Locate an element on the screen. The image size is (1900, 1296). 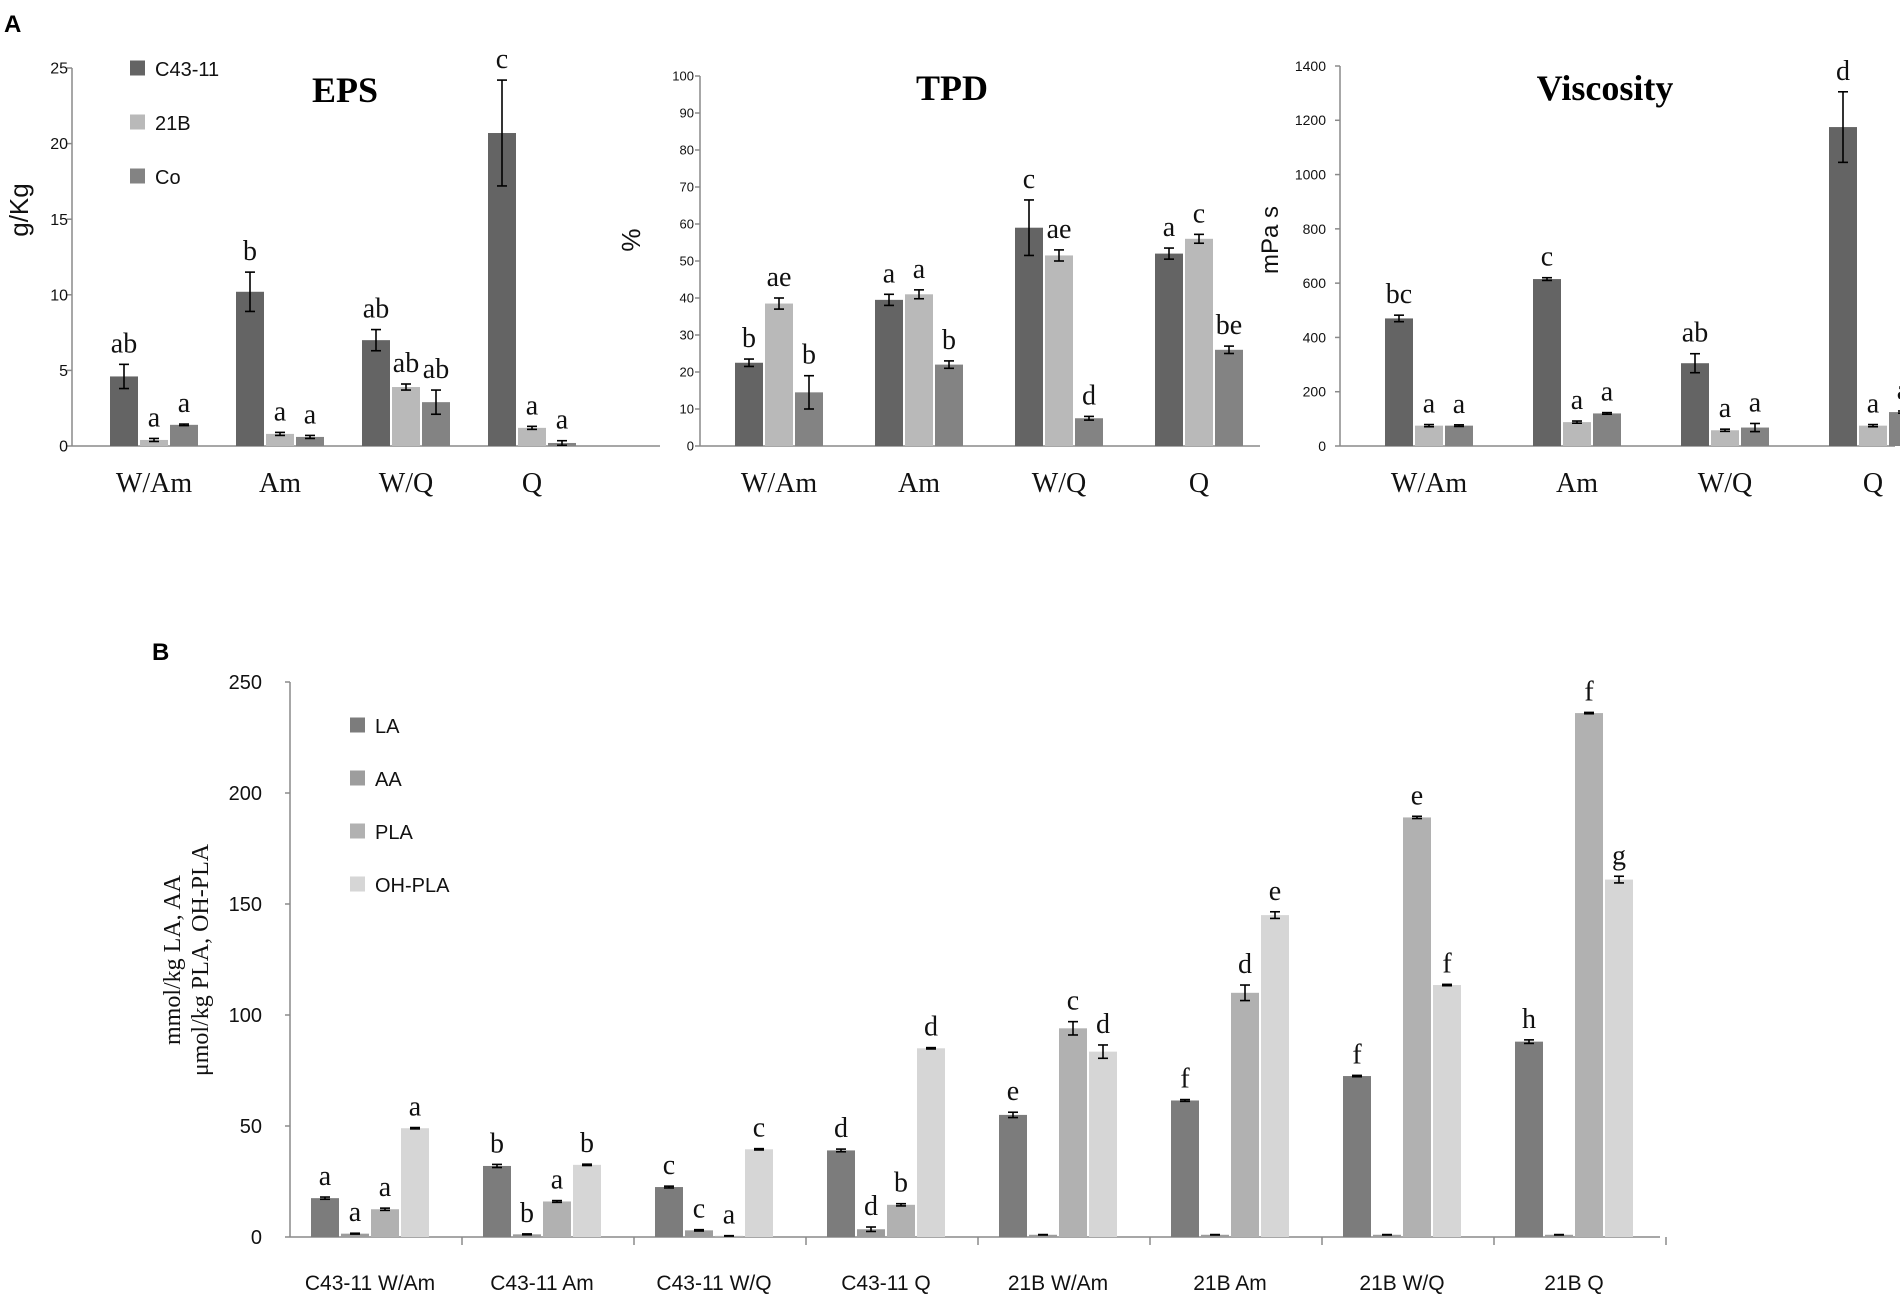
viscosity-category-label: Q is located at coordinates (1873, 483).